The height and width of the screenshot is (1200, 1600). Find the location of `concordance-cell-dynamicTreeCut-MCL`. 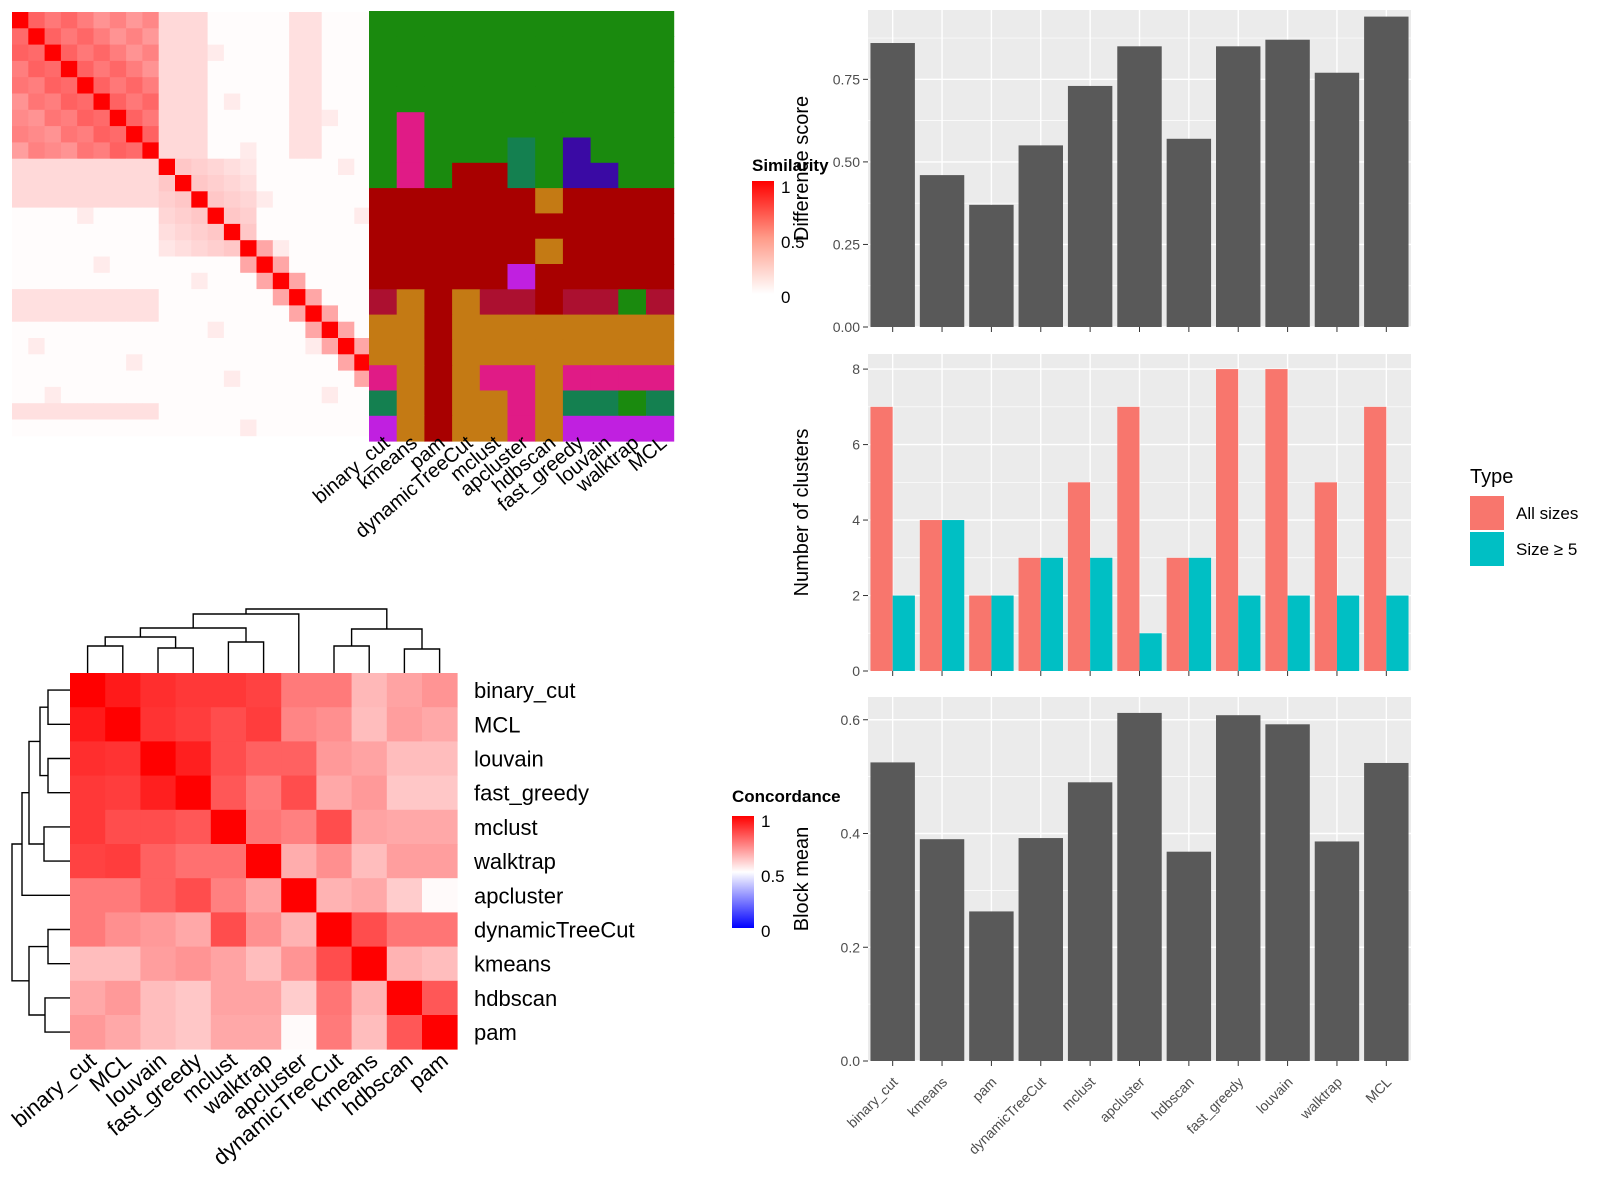

concordance-cell-dynamicTreeCut-MCL is located at coordinates (123, 929).